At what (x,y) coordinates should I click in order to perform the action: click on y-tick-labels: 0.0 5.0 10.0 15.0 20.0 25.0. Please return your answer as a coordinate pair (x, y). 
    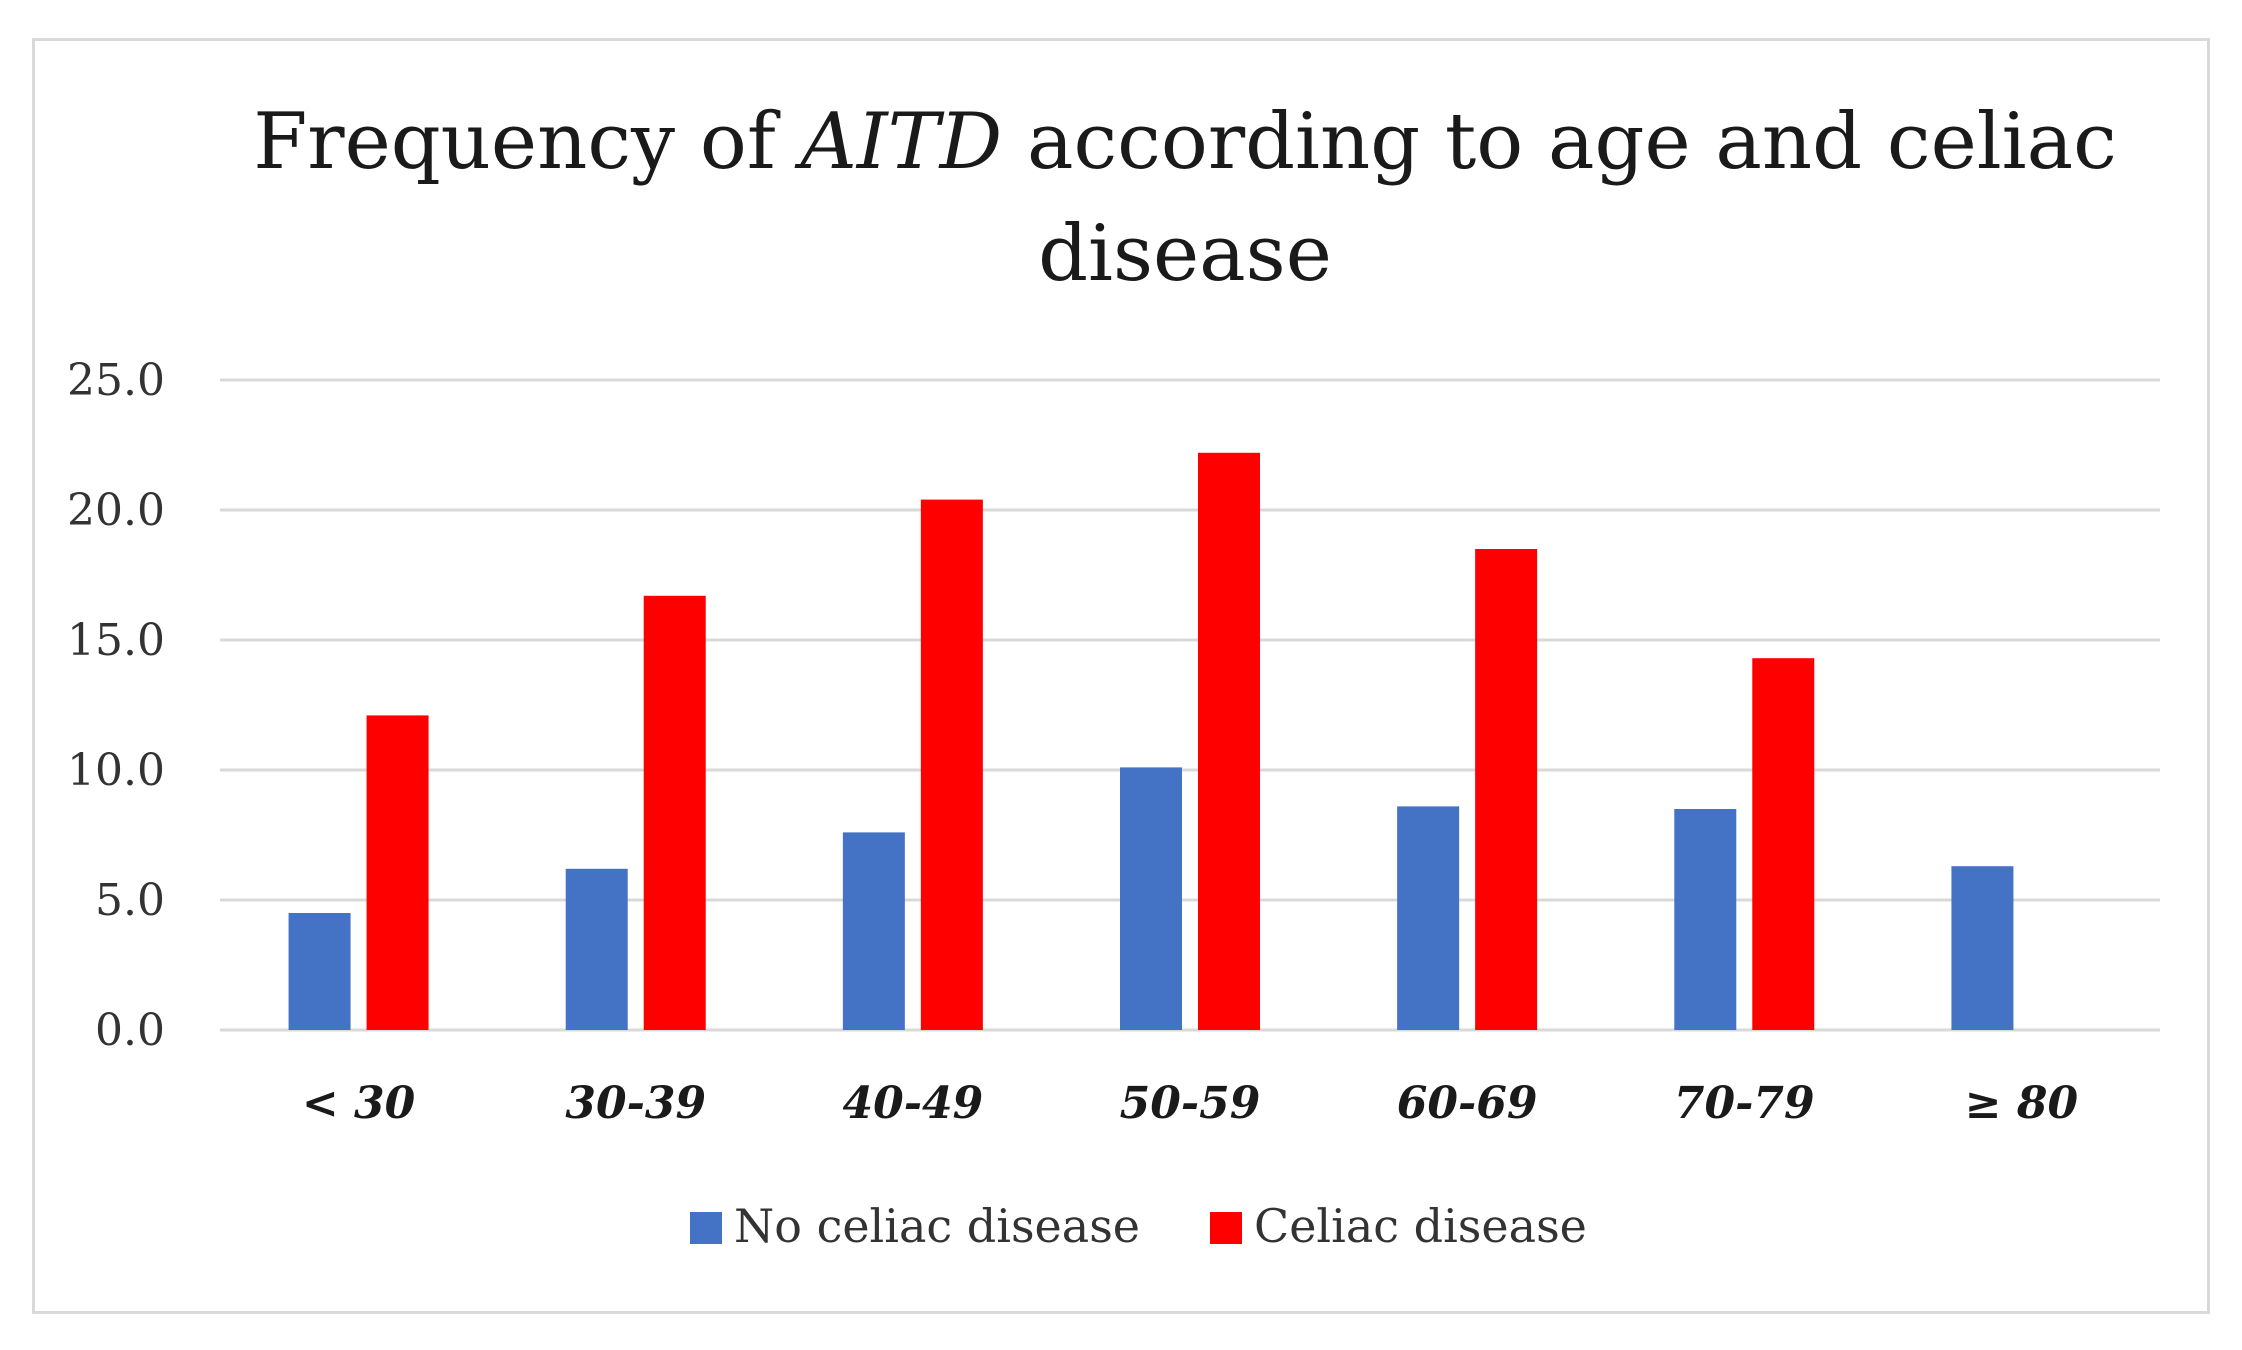
    Looking at the image, I should click on (116, 705).